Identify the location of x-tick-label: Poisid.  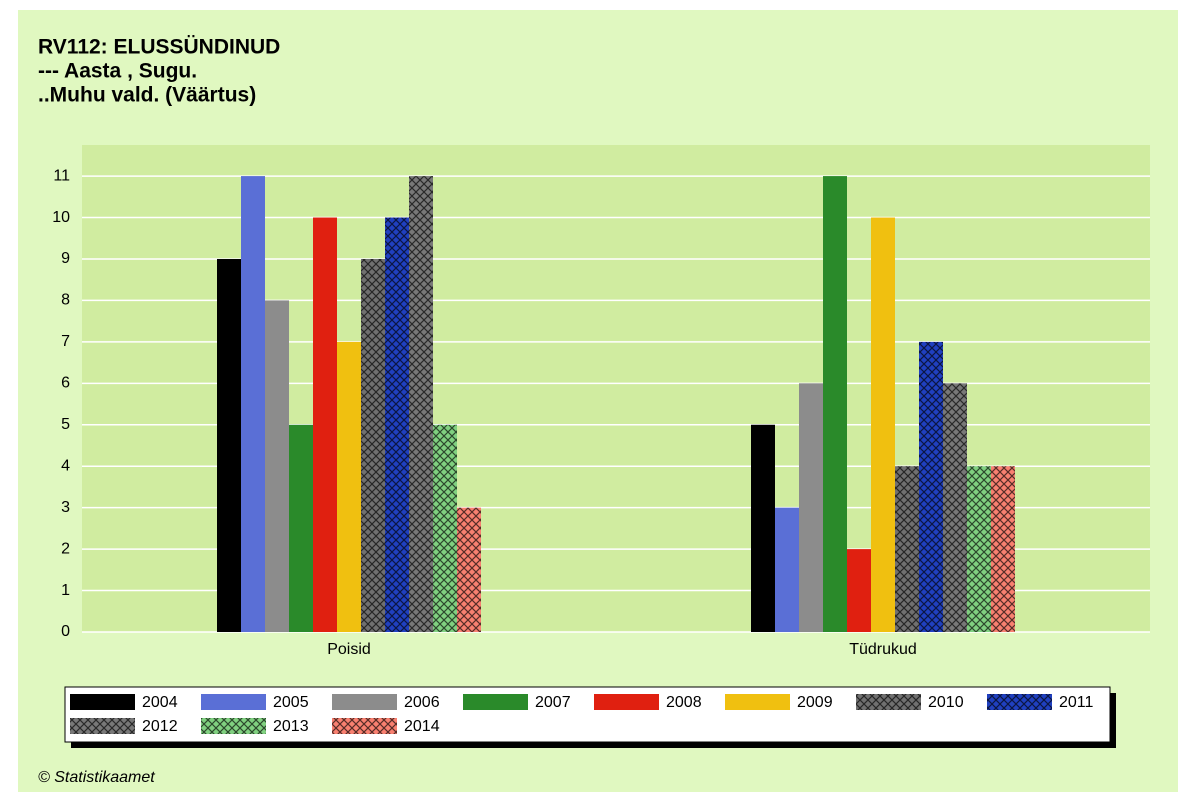
(349, 649).